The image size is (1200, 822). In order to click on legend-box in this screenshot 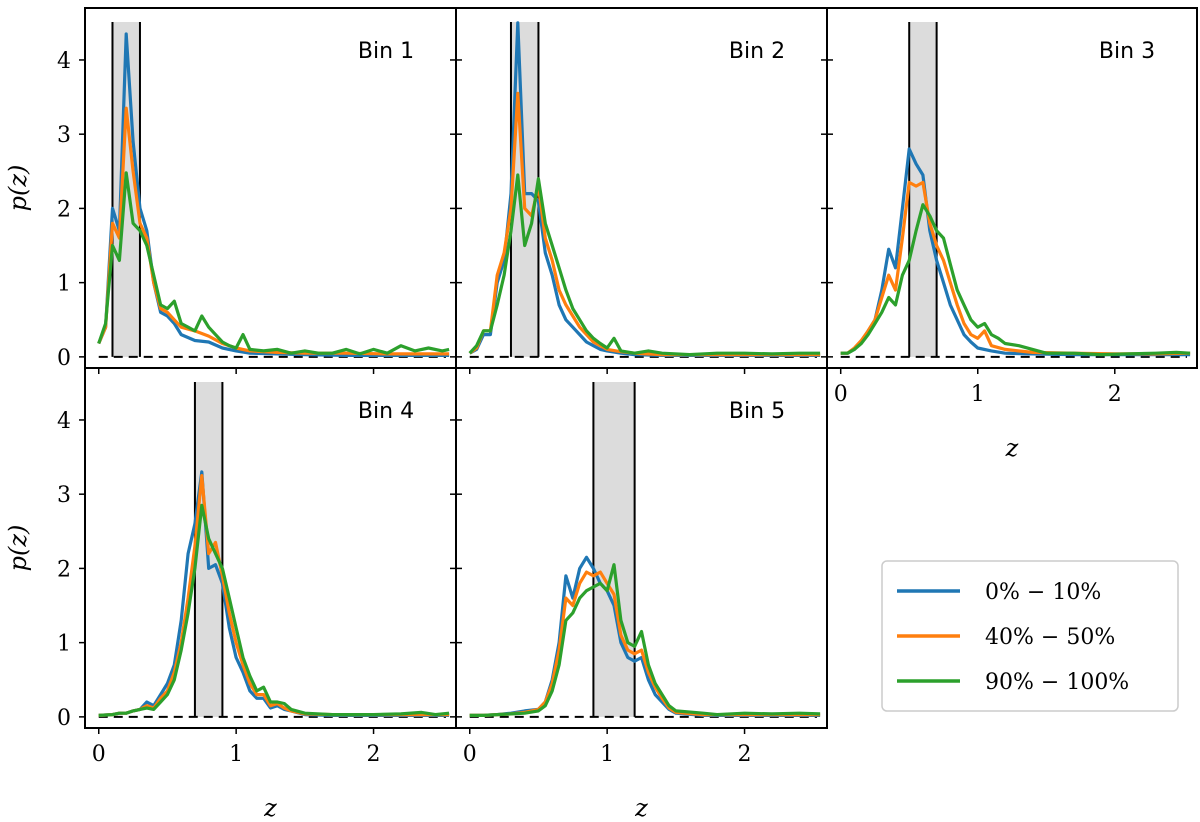, I will do `click(1030, 636)`.